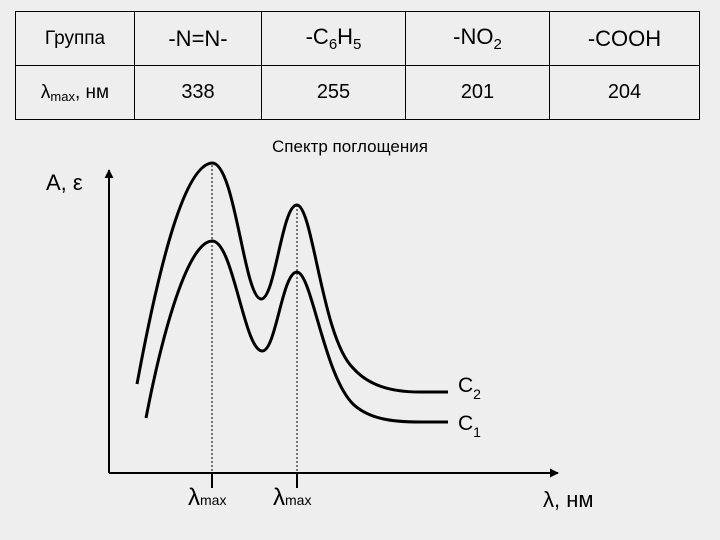 The image size is (720, 540). Describe the element at coordinates (477, 38) in the screenshot. I see `cell-group-nitro: -NO2` at that location.